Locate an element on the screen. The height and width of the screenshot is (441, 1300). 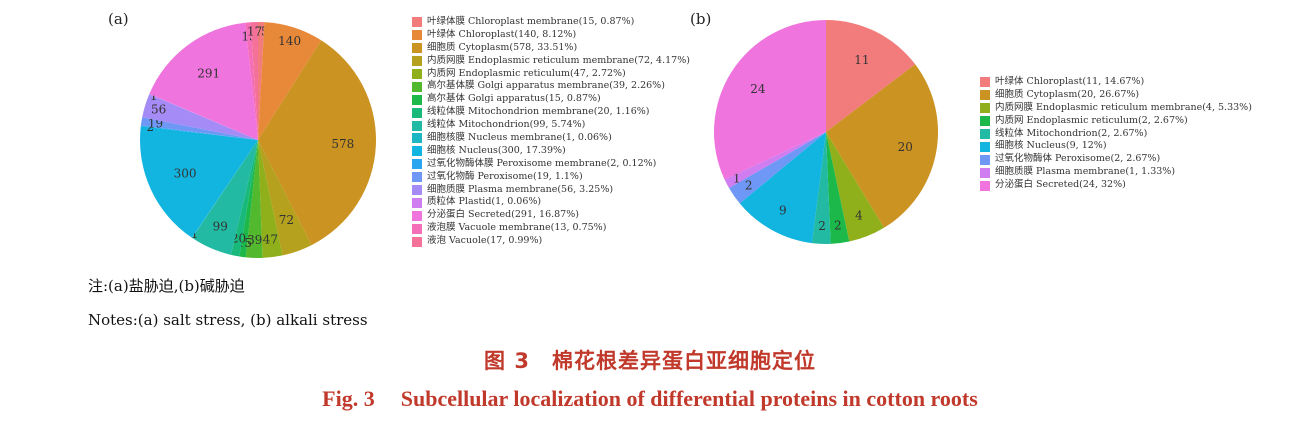
pie-slice-label: 24 is located at coordinates (758, 89).